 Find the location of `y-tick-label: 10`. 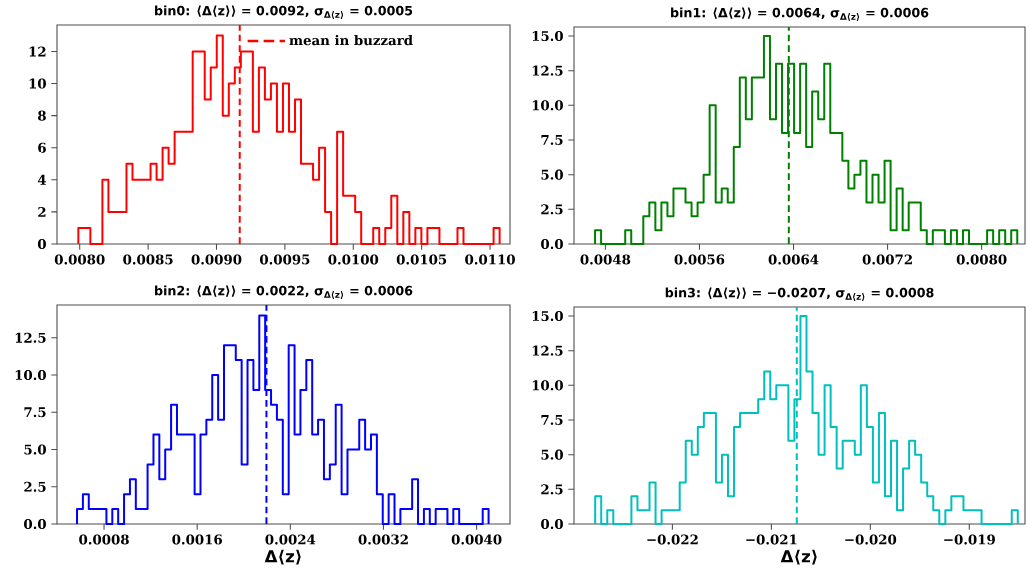

y-tick-label: 10 is located at coordinates (37, 83).